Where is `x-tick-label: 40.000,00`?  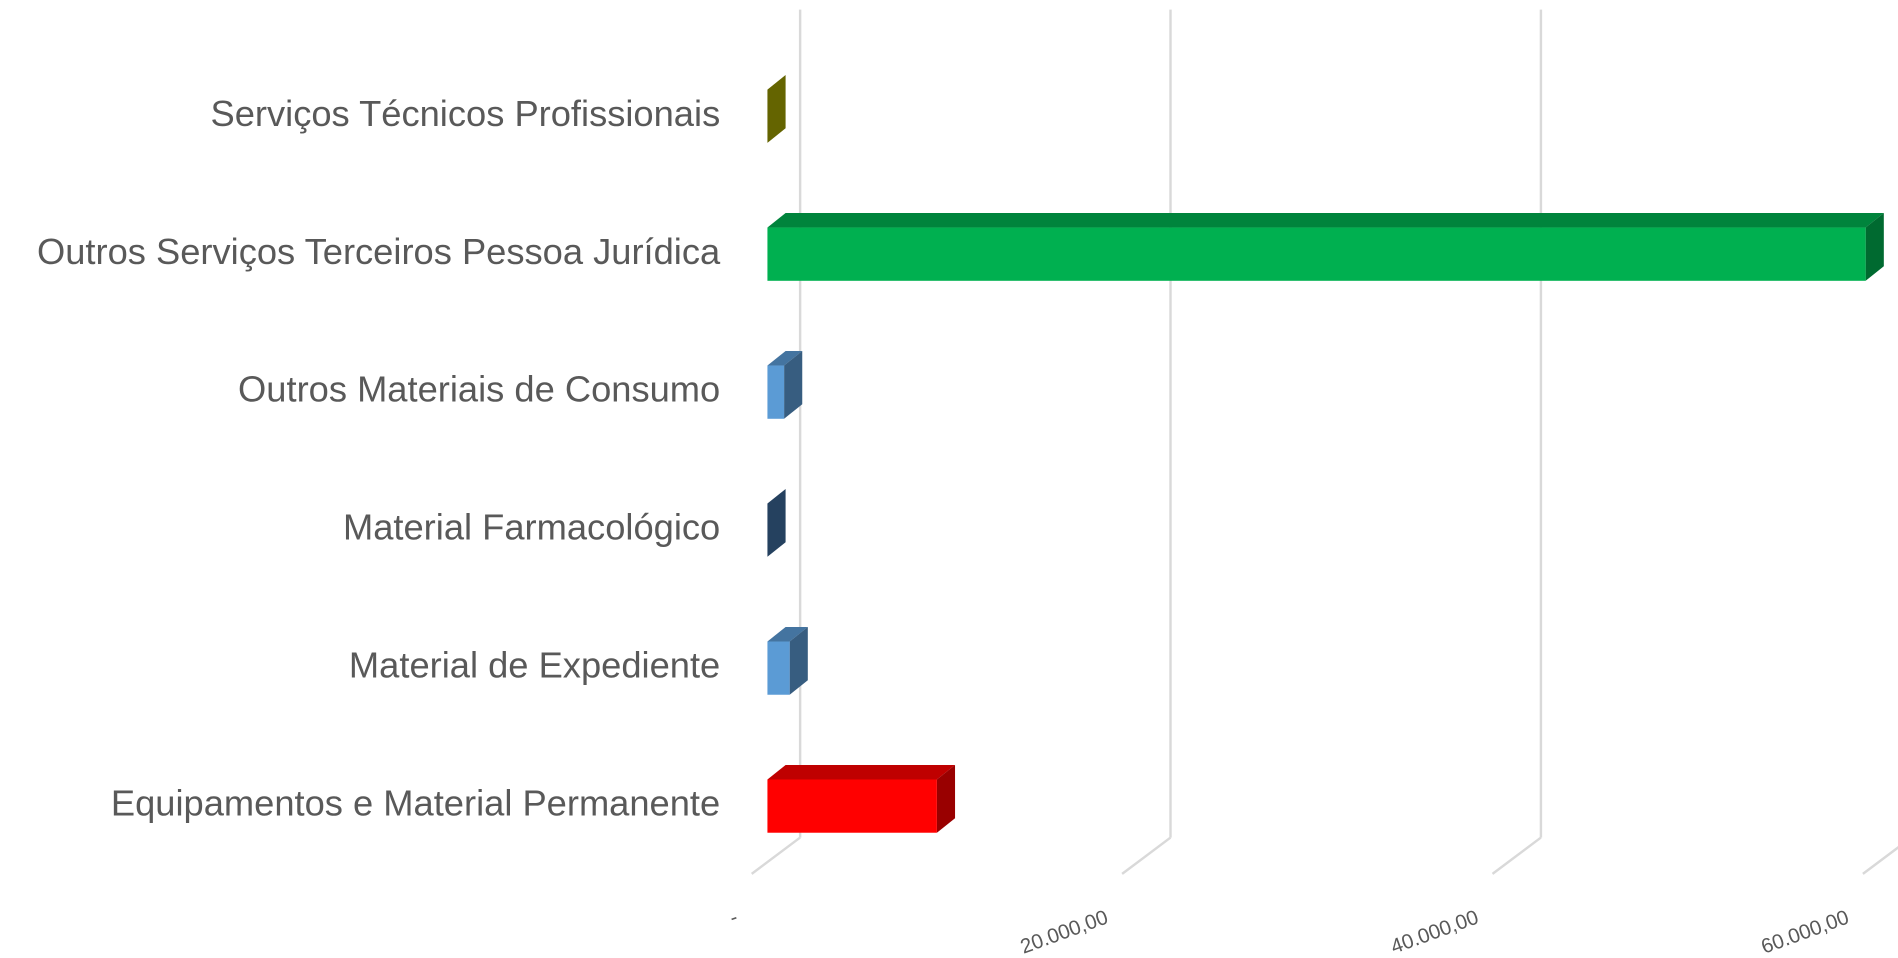
x-tick-label: 40.000,00 is located at coordinates (1435, 932).